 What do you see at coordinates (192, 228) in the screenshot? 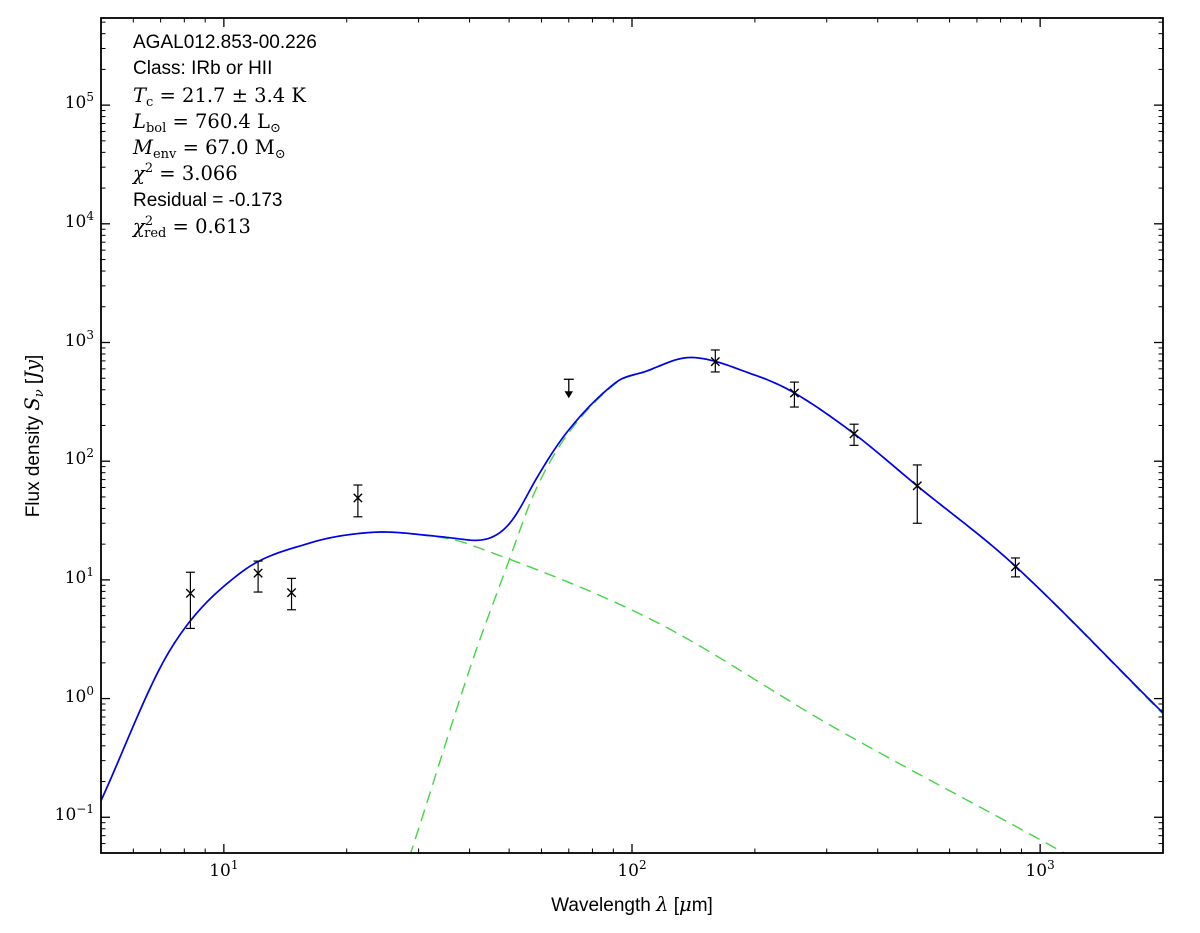
I see `annotation-reduced-chi-squared: χ2red = 0.613` at bounding box center [192, 228].